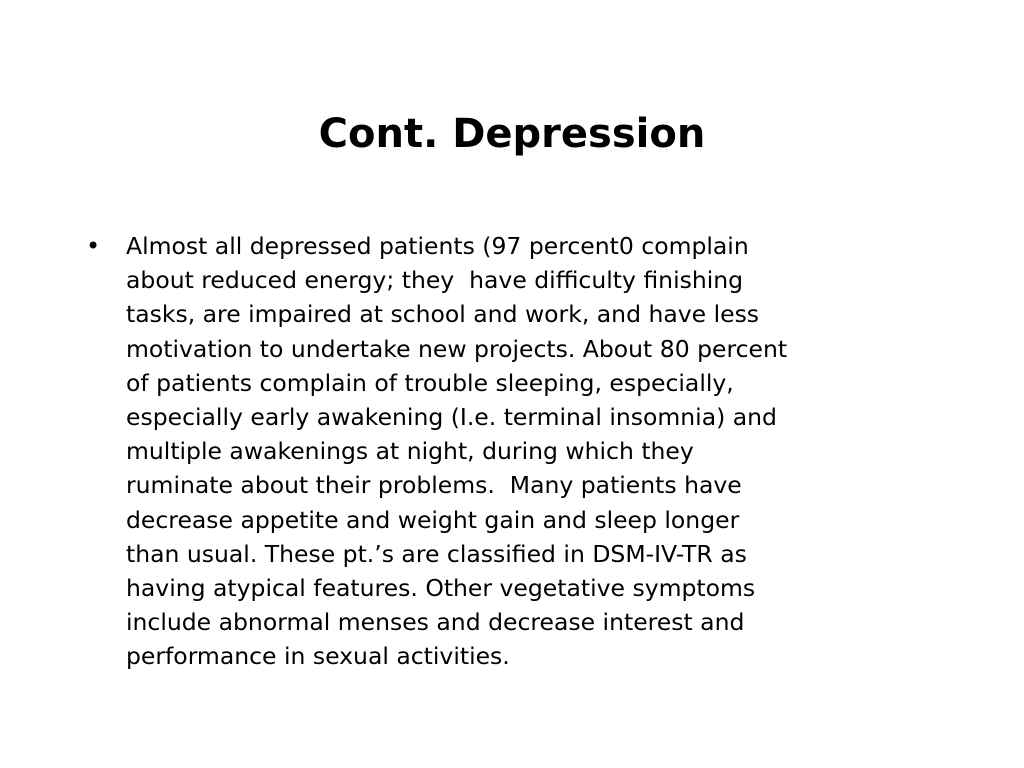 The image size is (1024, 768). I want to click on slide-title: Cont. Depression, so click(512, 134).